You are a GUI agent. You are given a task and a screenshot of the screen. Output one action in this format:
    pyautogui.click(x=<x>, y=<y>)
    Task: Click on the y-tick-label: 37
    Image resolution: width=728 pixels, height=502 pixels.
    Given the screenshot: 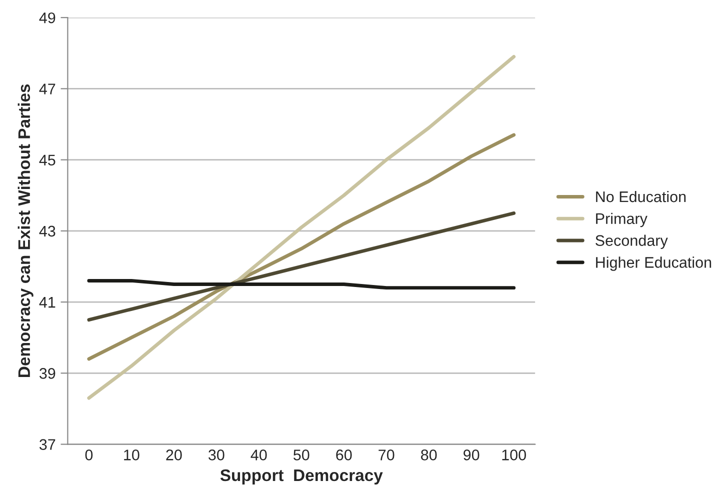 What is the action you would take?
    pyautogui.click(x=47, y=444)
    